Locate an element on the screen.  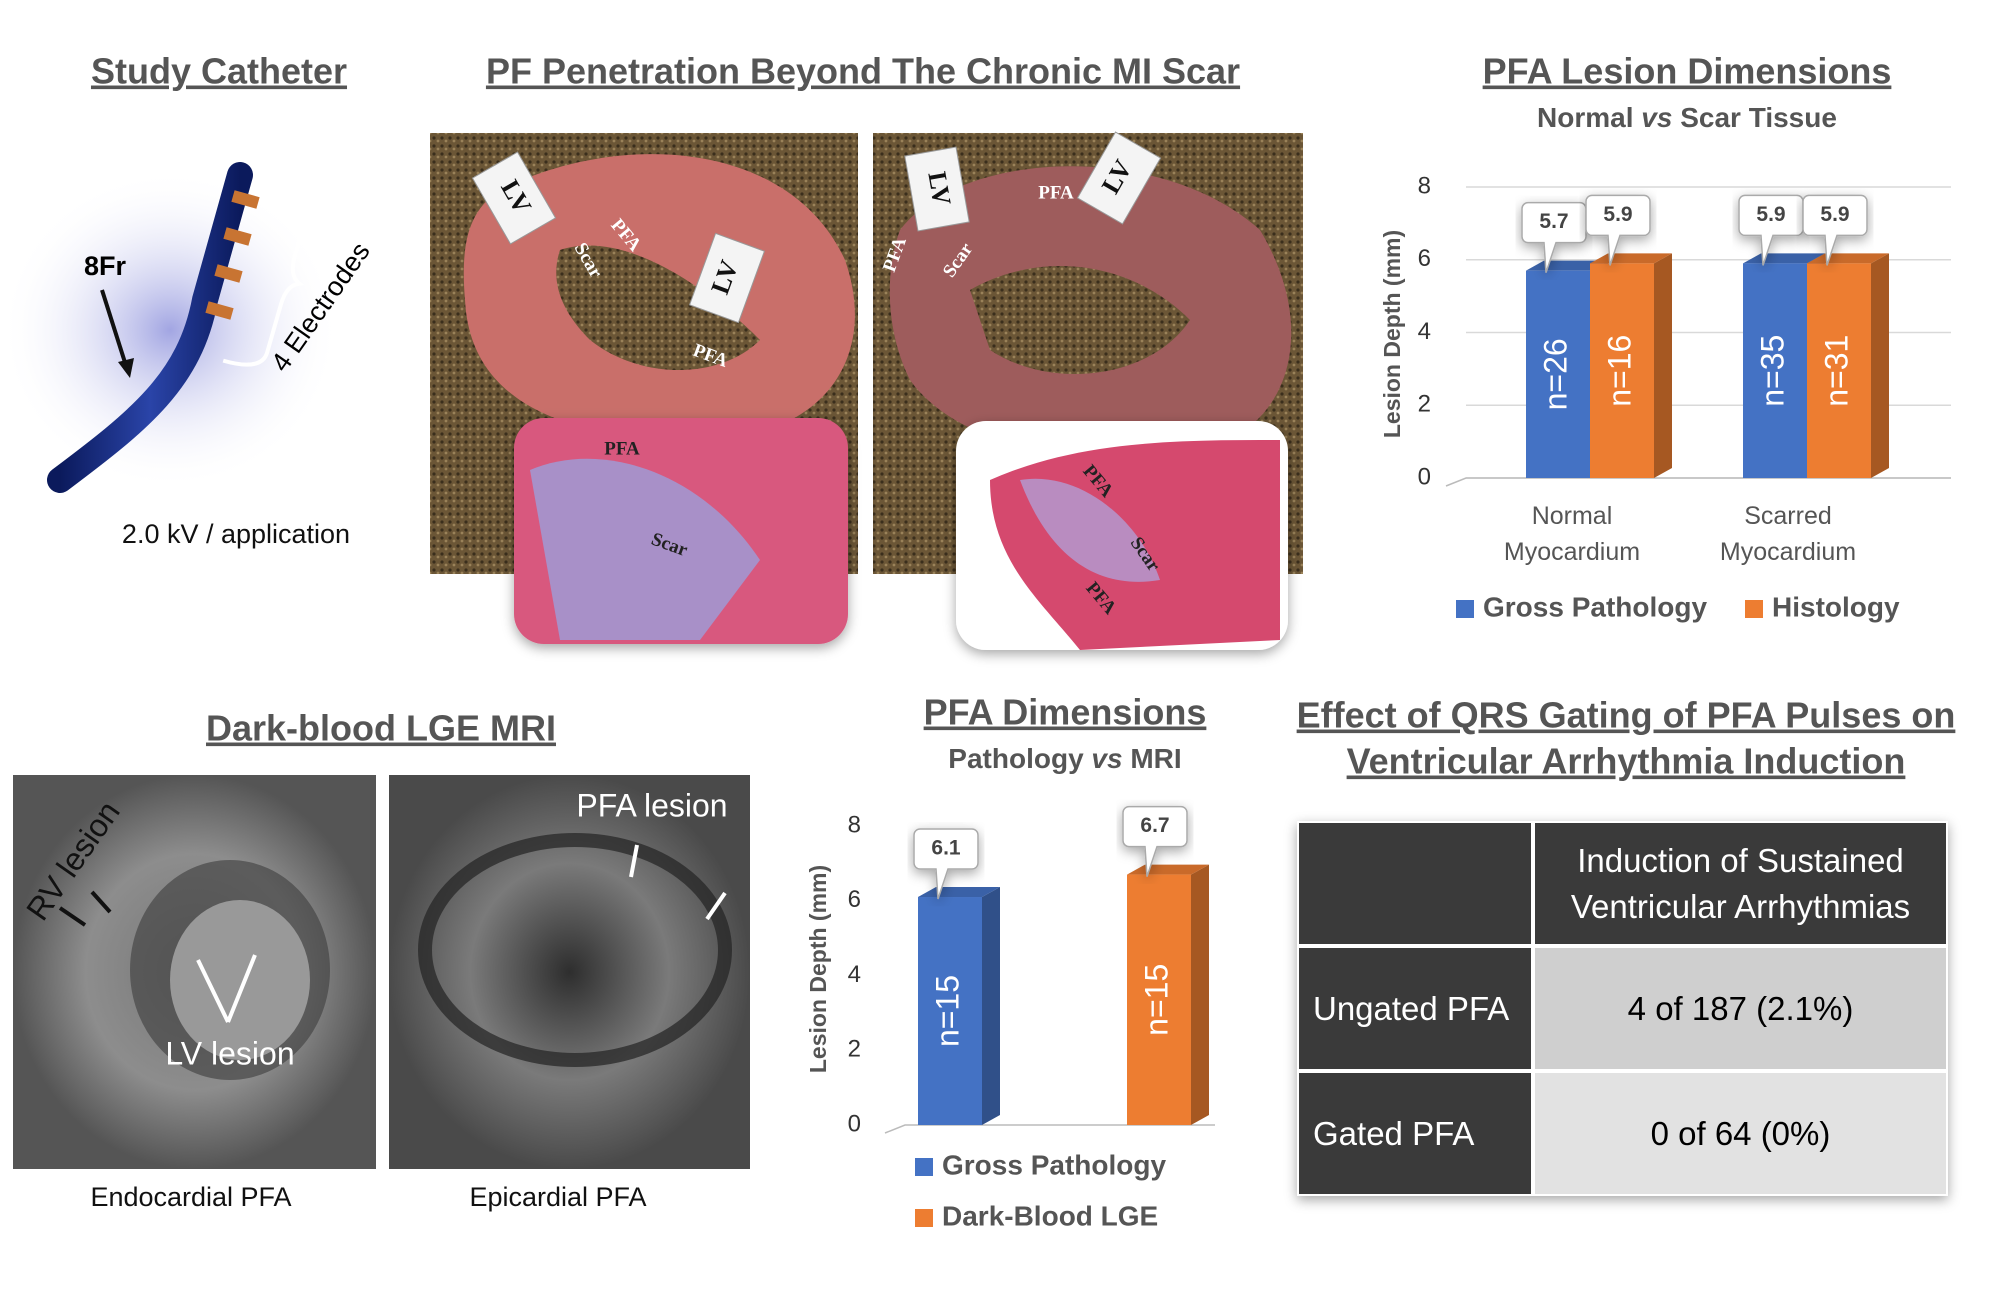
data-label: 5.7 is located at coordinates (1553, 221).